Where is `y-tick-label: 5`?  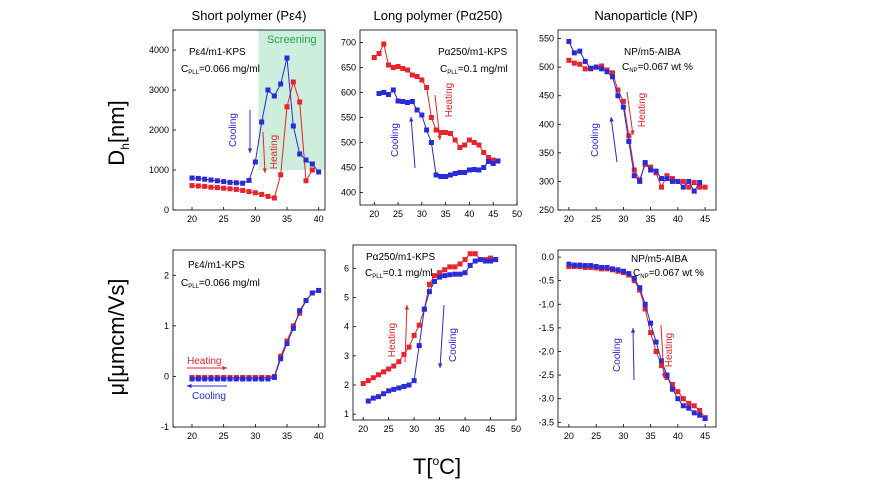 y-tick-label: 5 is located at coordinates (346, 298).